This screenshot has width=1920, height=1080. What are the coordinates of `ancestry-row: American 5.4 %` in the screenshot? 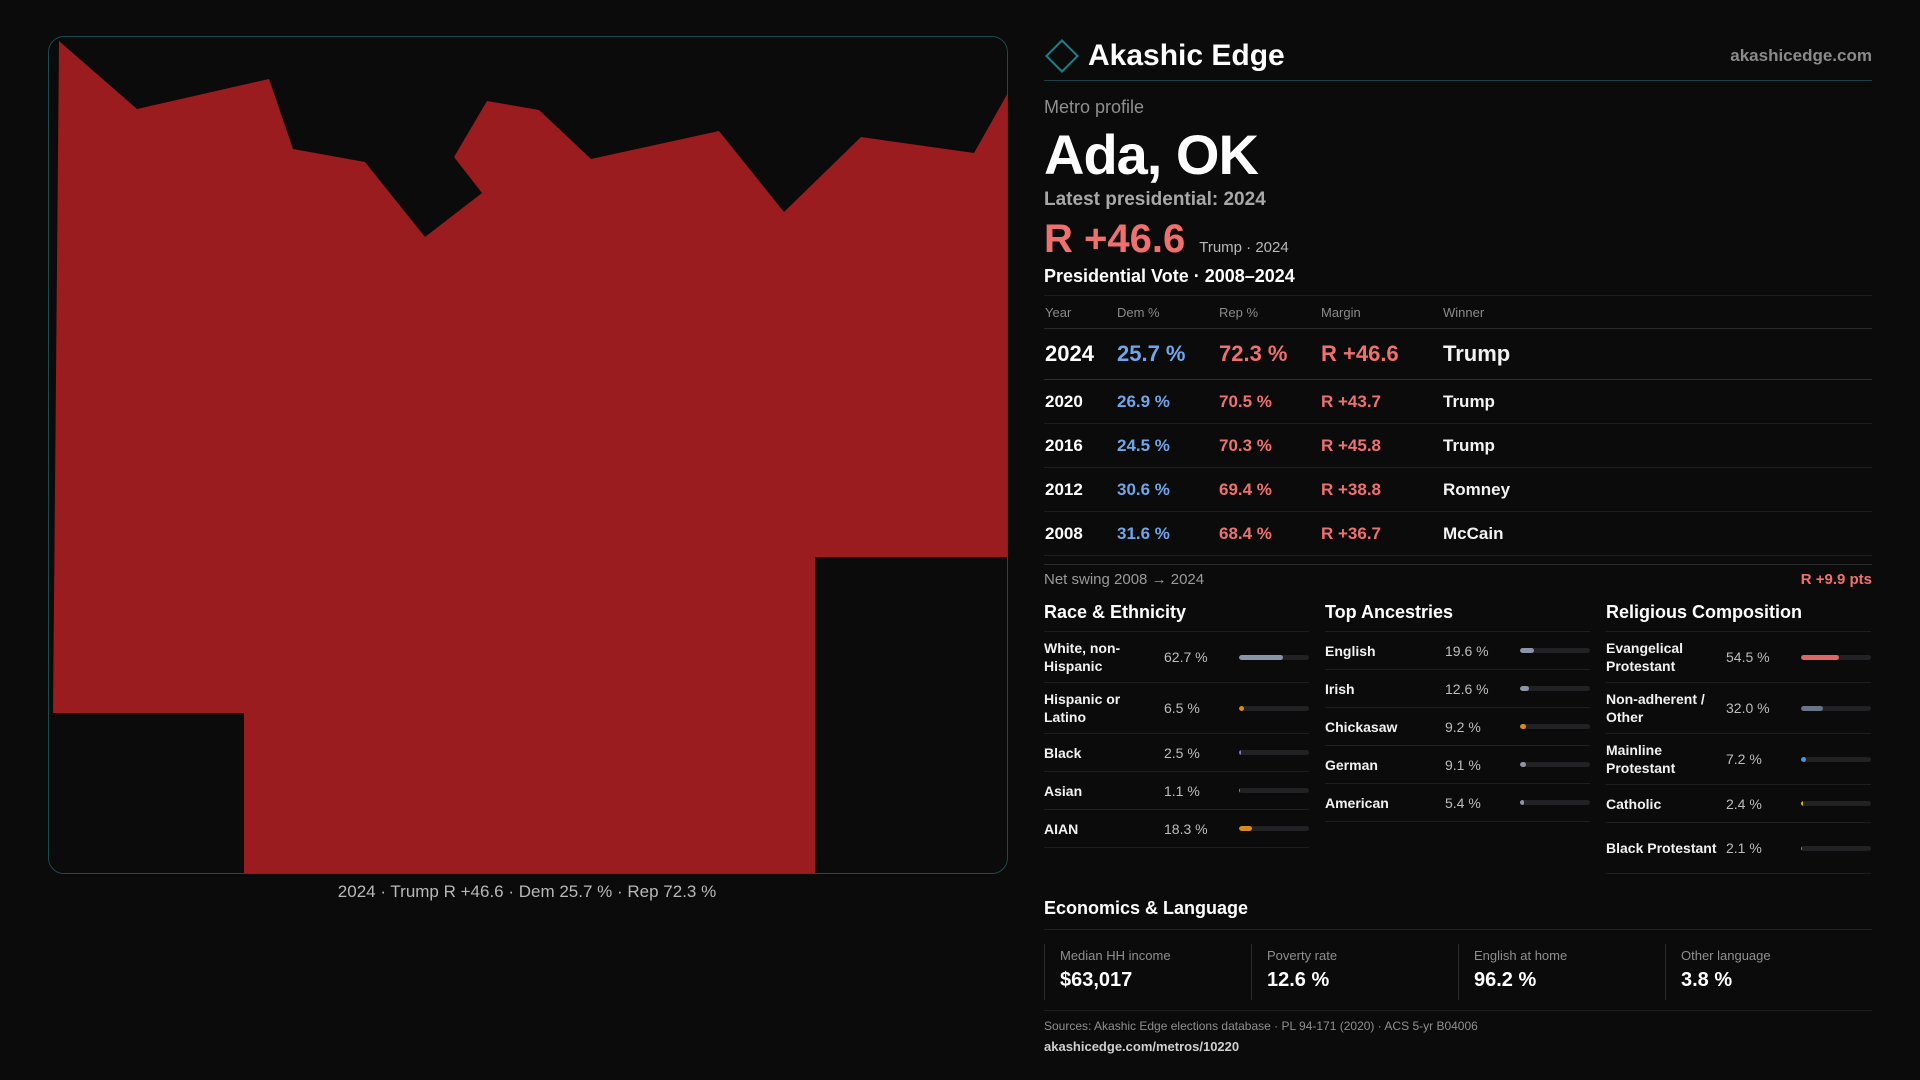 It's located at (1457, 803).